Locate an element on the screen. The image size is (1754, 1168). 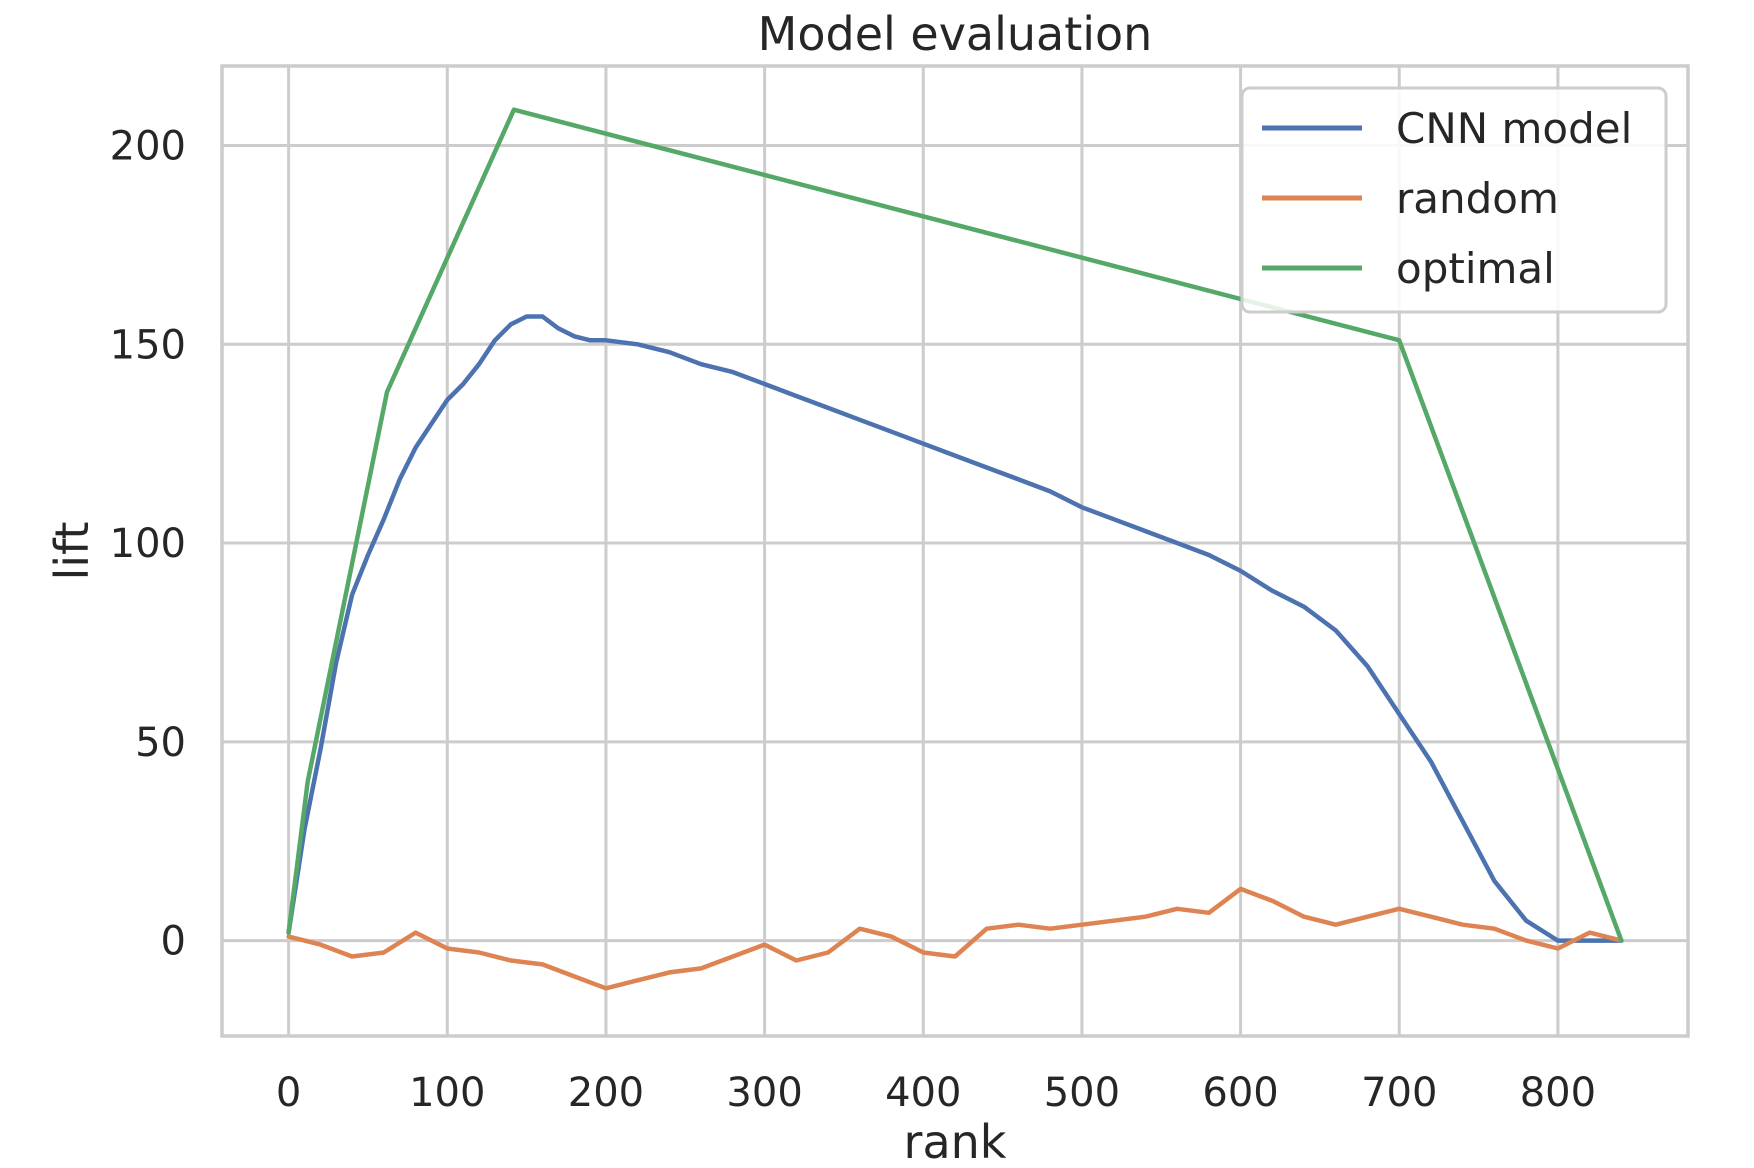
y-tick-label: 100 is located at coordinates (148, 544).